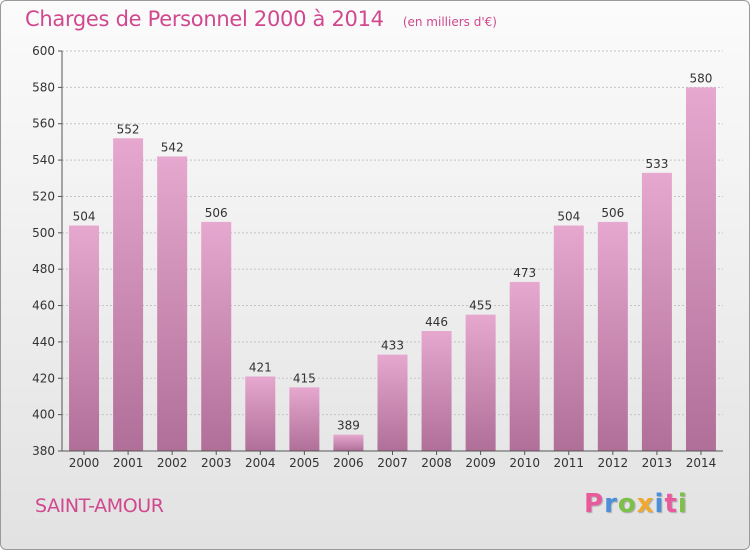 The height and width of the screenshot is (550, 750). I want to click on x-tick-label: 2012, so click(613, 463).